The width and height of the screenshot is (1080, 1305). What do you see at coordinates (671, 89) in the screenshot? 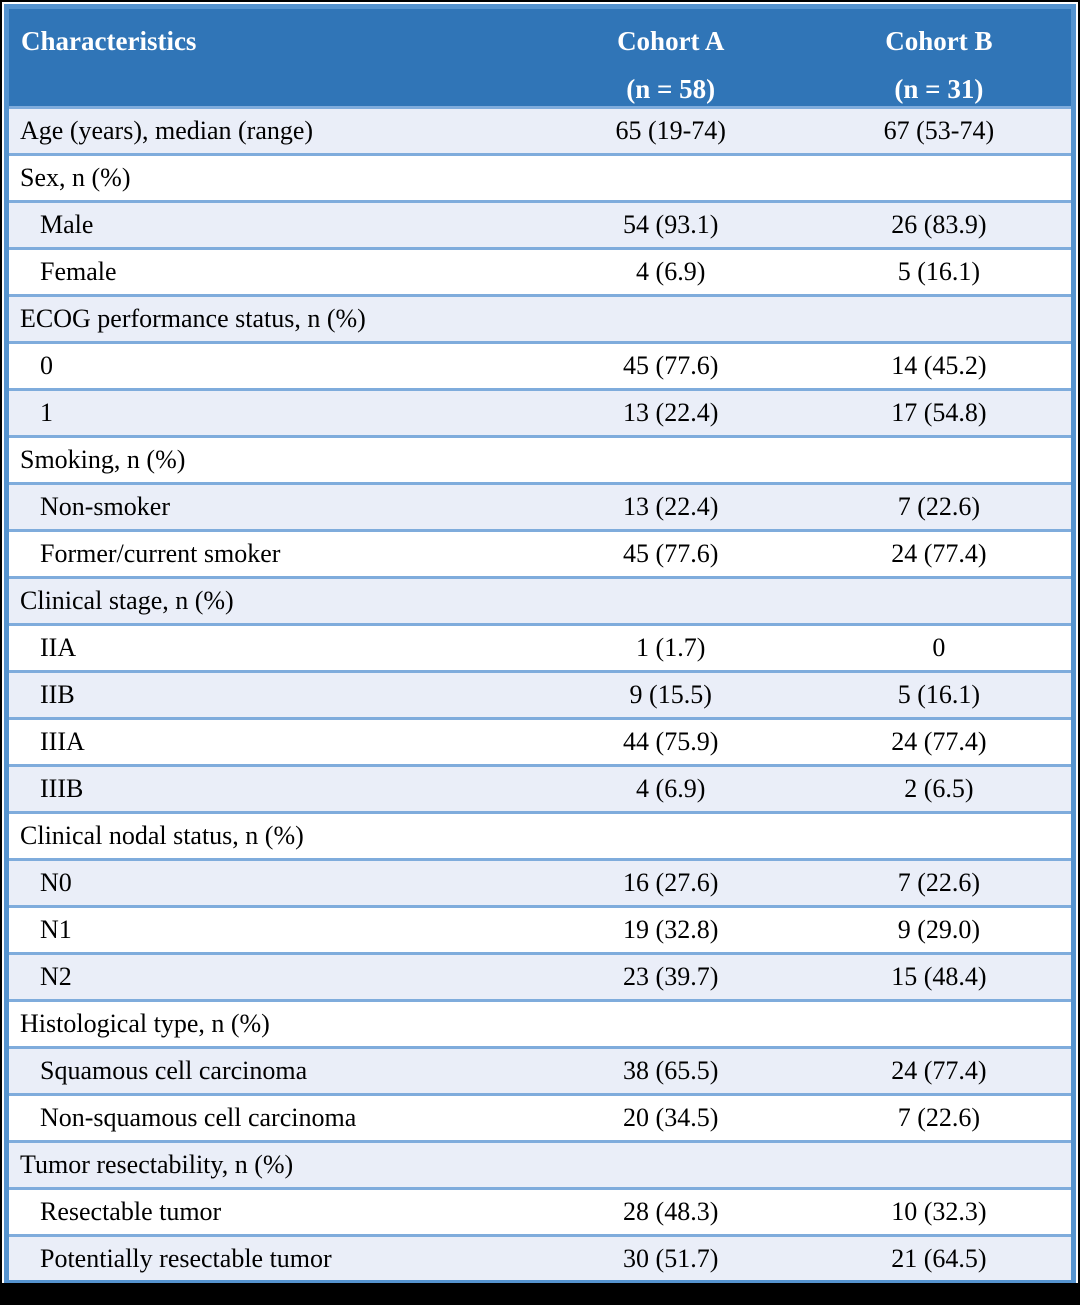
I see `cohort-a-sample-size: (n = 58)` at bounding box center [671, 89].